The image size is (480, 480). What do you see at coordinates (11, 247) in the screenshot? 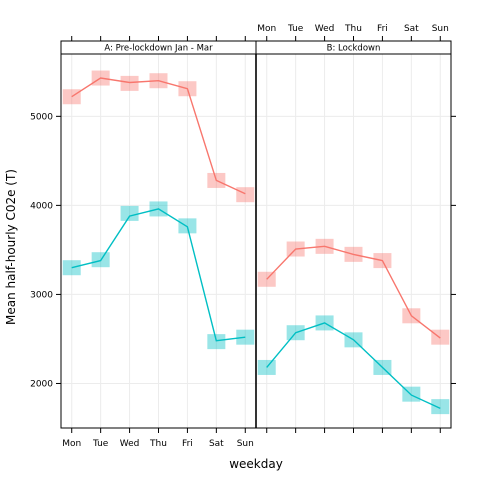
I see `y-axis-title: Mean half-hourly C02e (T)` at bounding box center [11, 247].